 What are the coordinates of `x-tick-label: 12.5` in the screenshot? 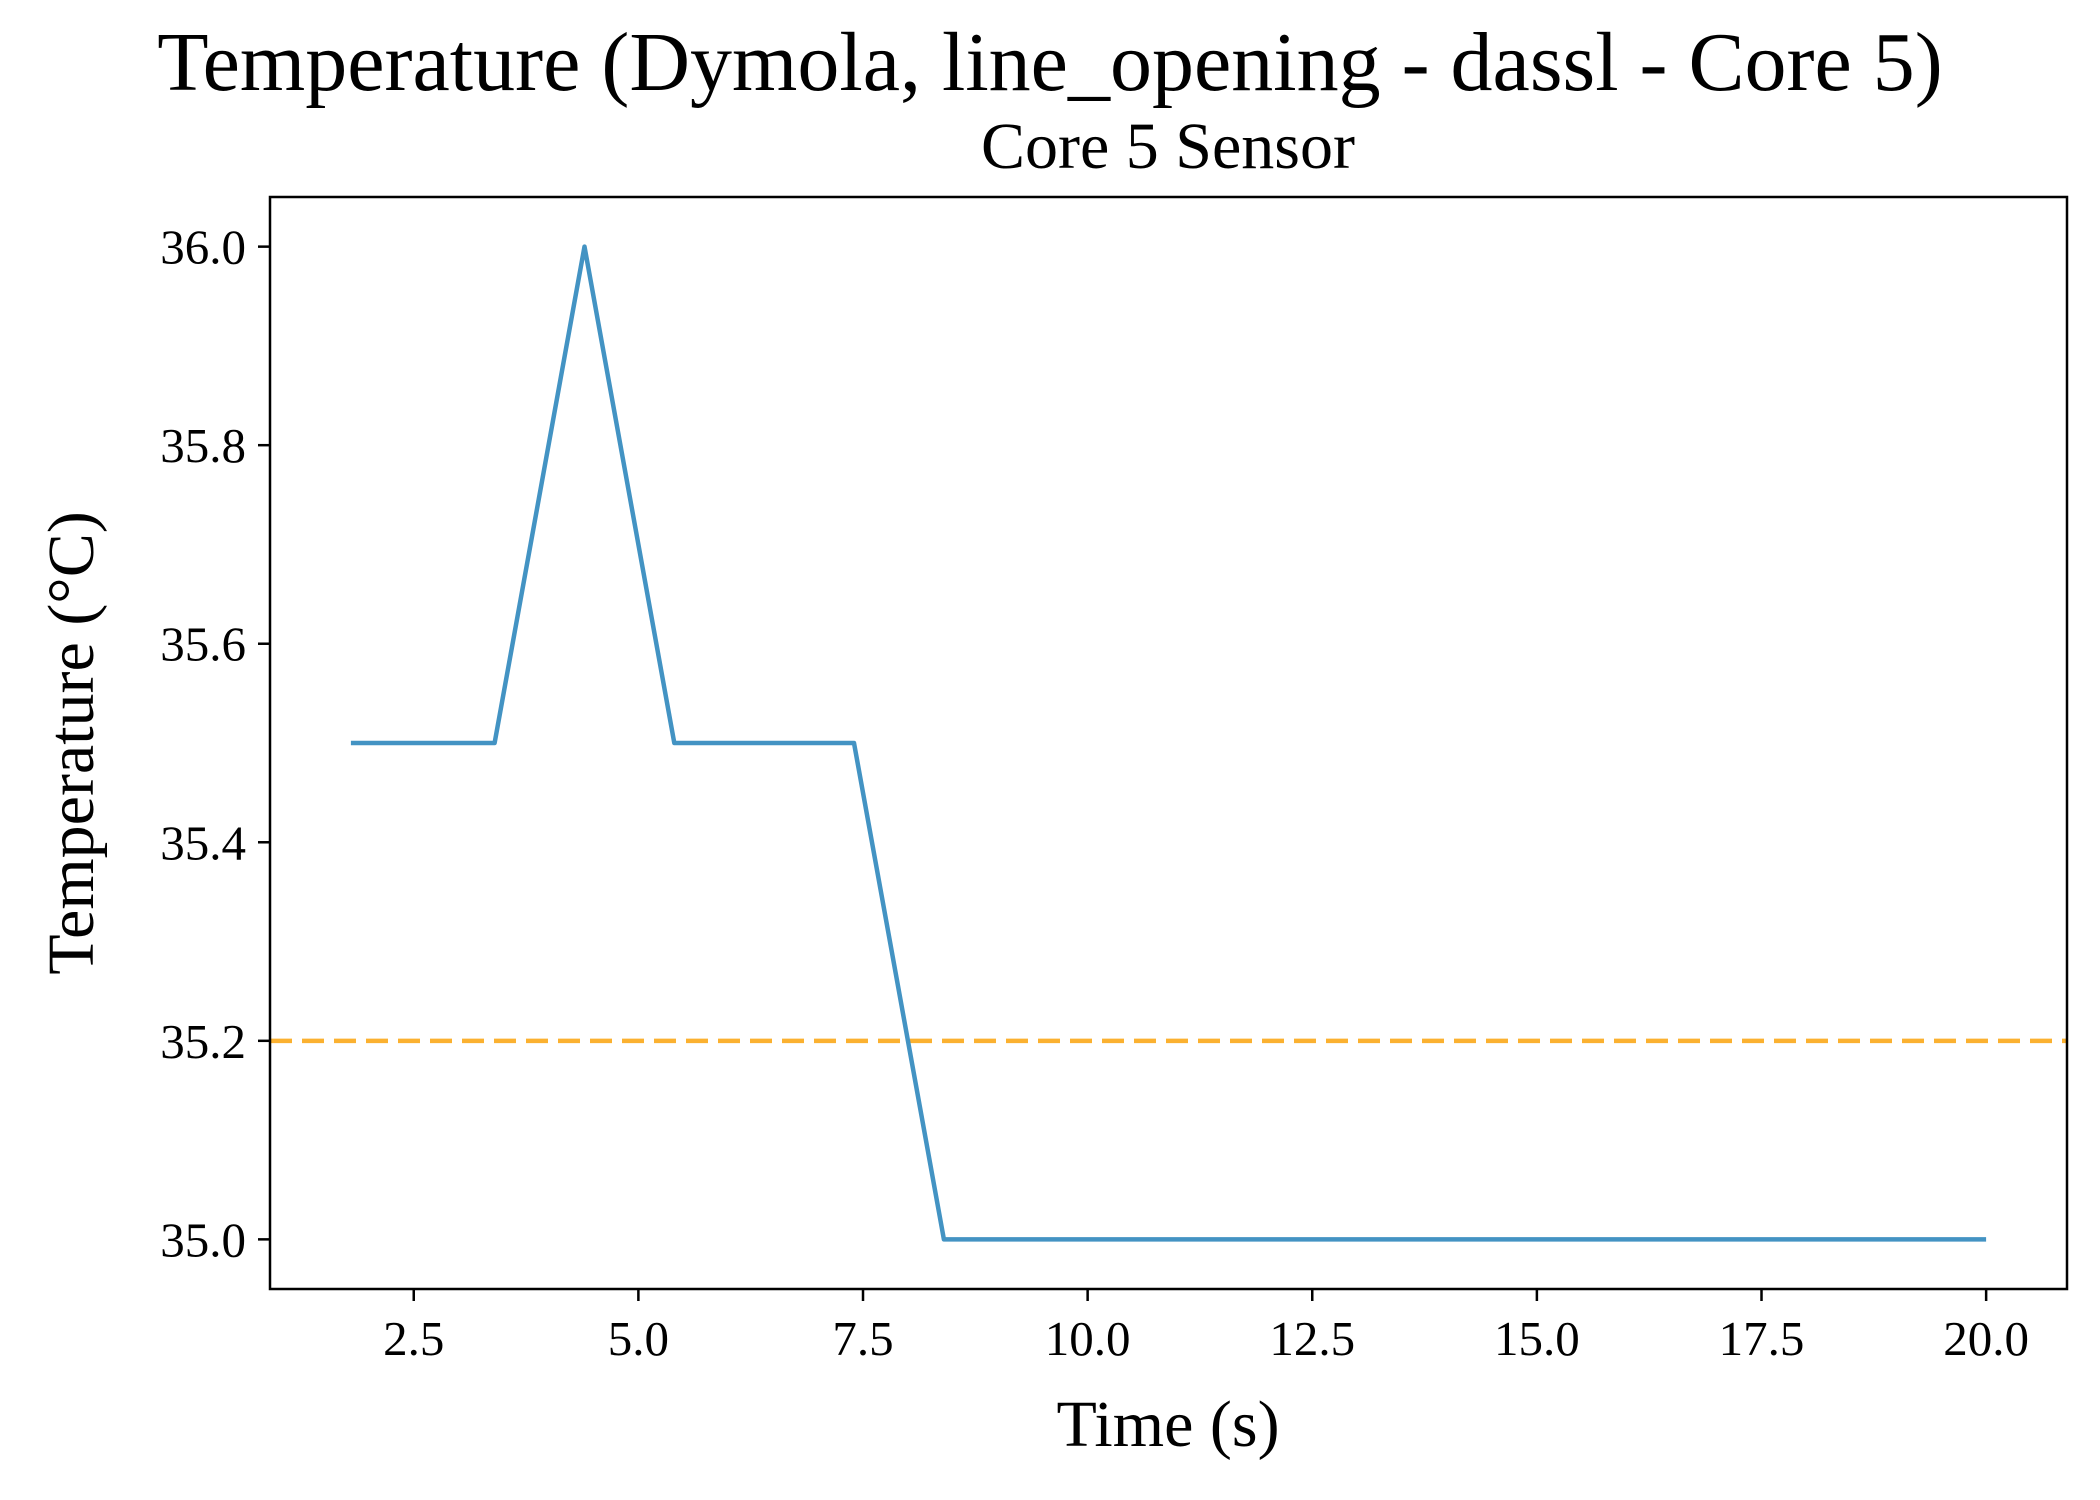 It's located at (1312, 1338).